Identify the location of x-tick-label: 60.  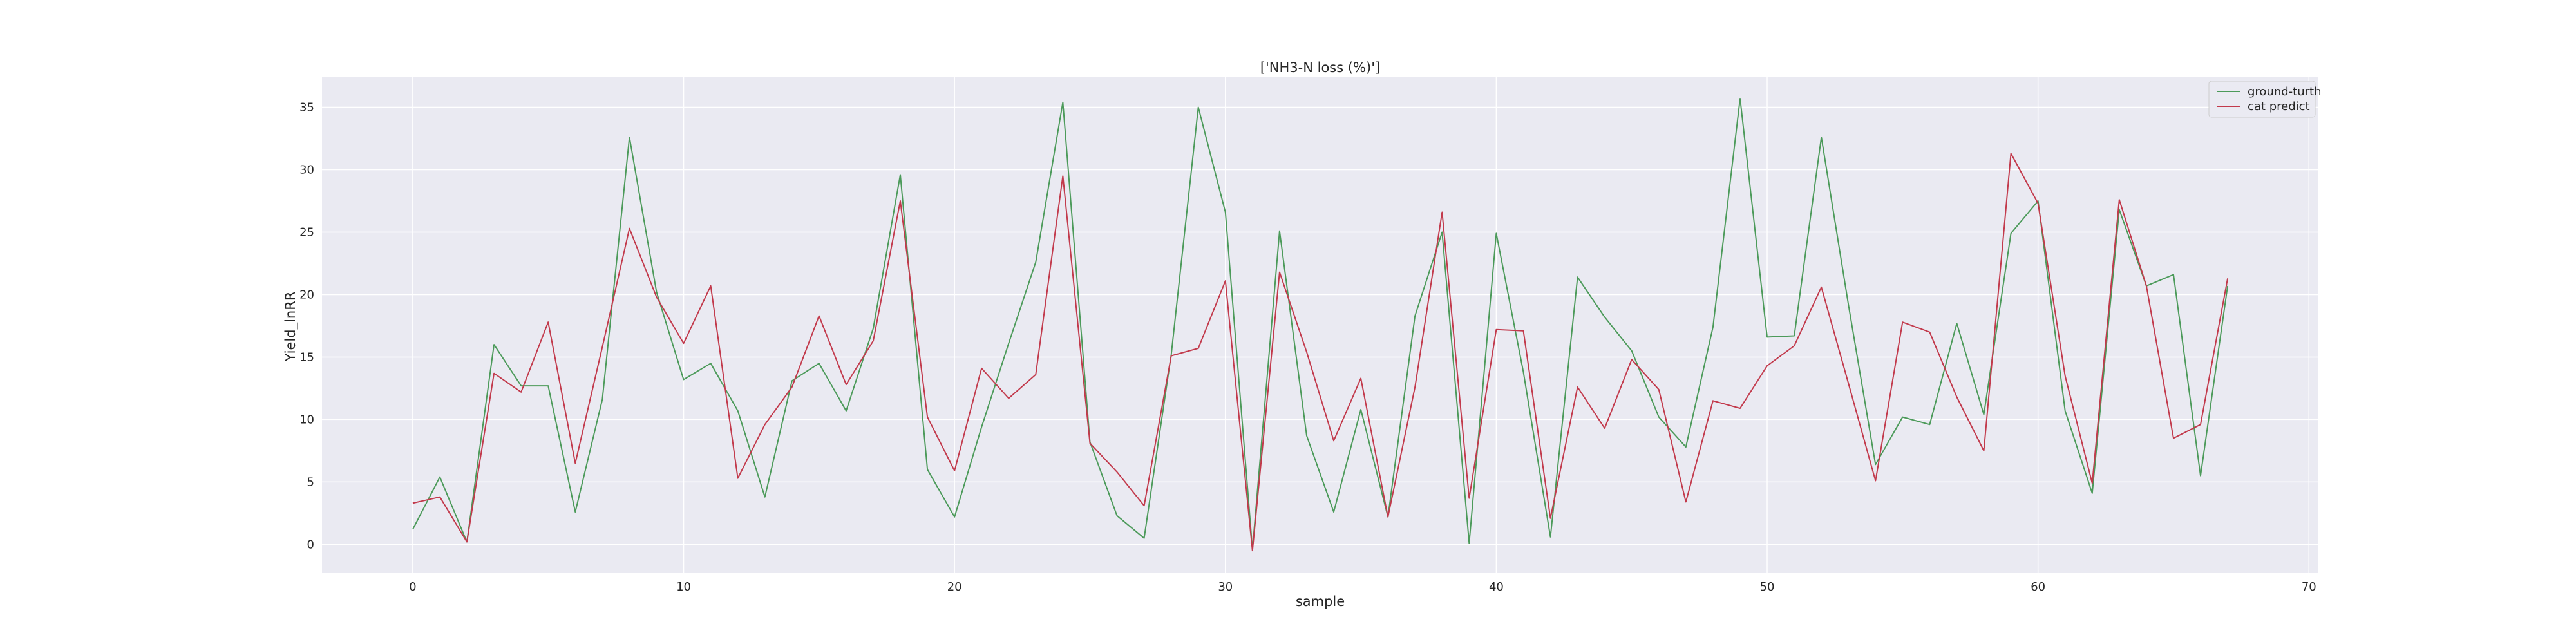
(2038, 587).